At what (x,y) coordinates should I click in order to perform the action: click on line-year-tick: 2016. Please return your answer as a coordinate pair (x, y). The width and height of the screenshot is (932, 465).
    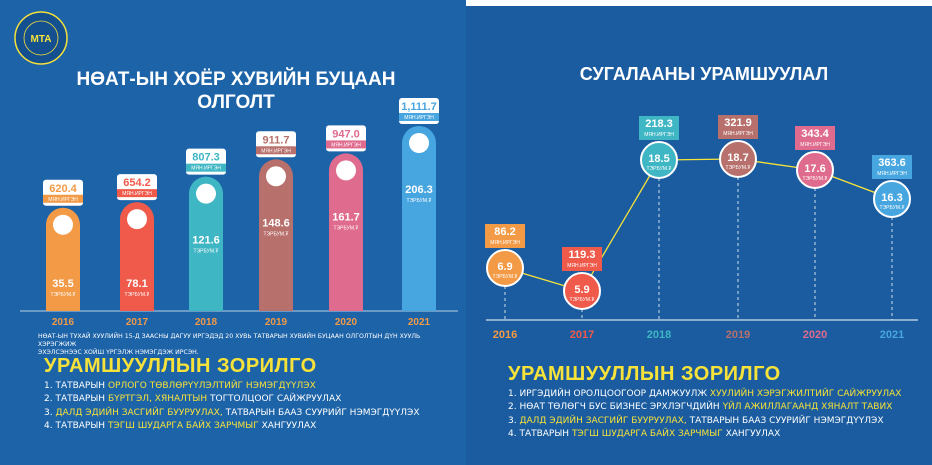
    Looking at the image, I should click on (505, 335).